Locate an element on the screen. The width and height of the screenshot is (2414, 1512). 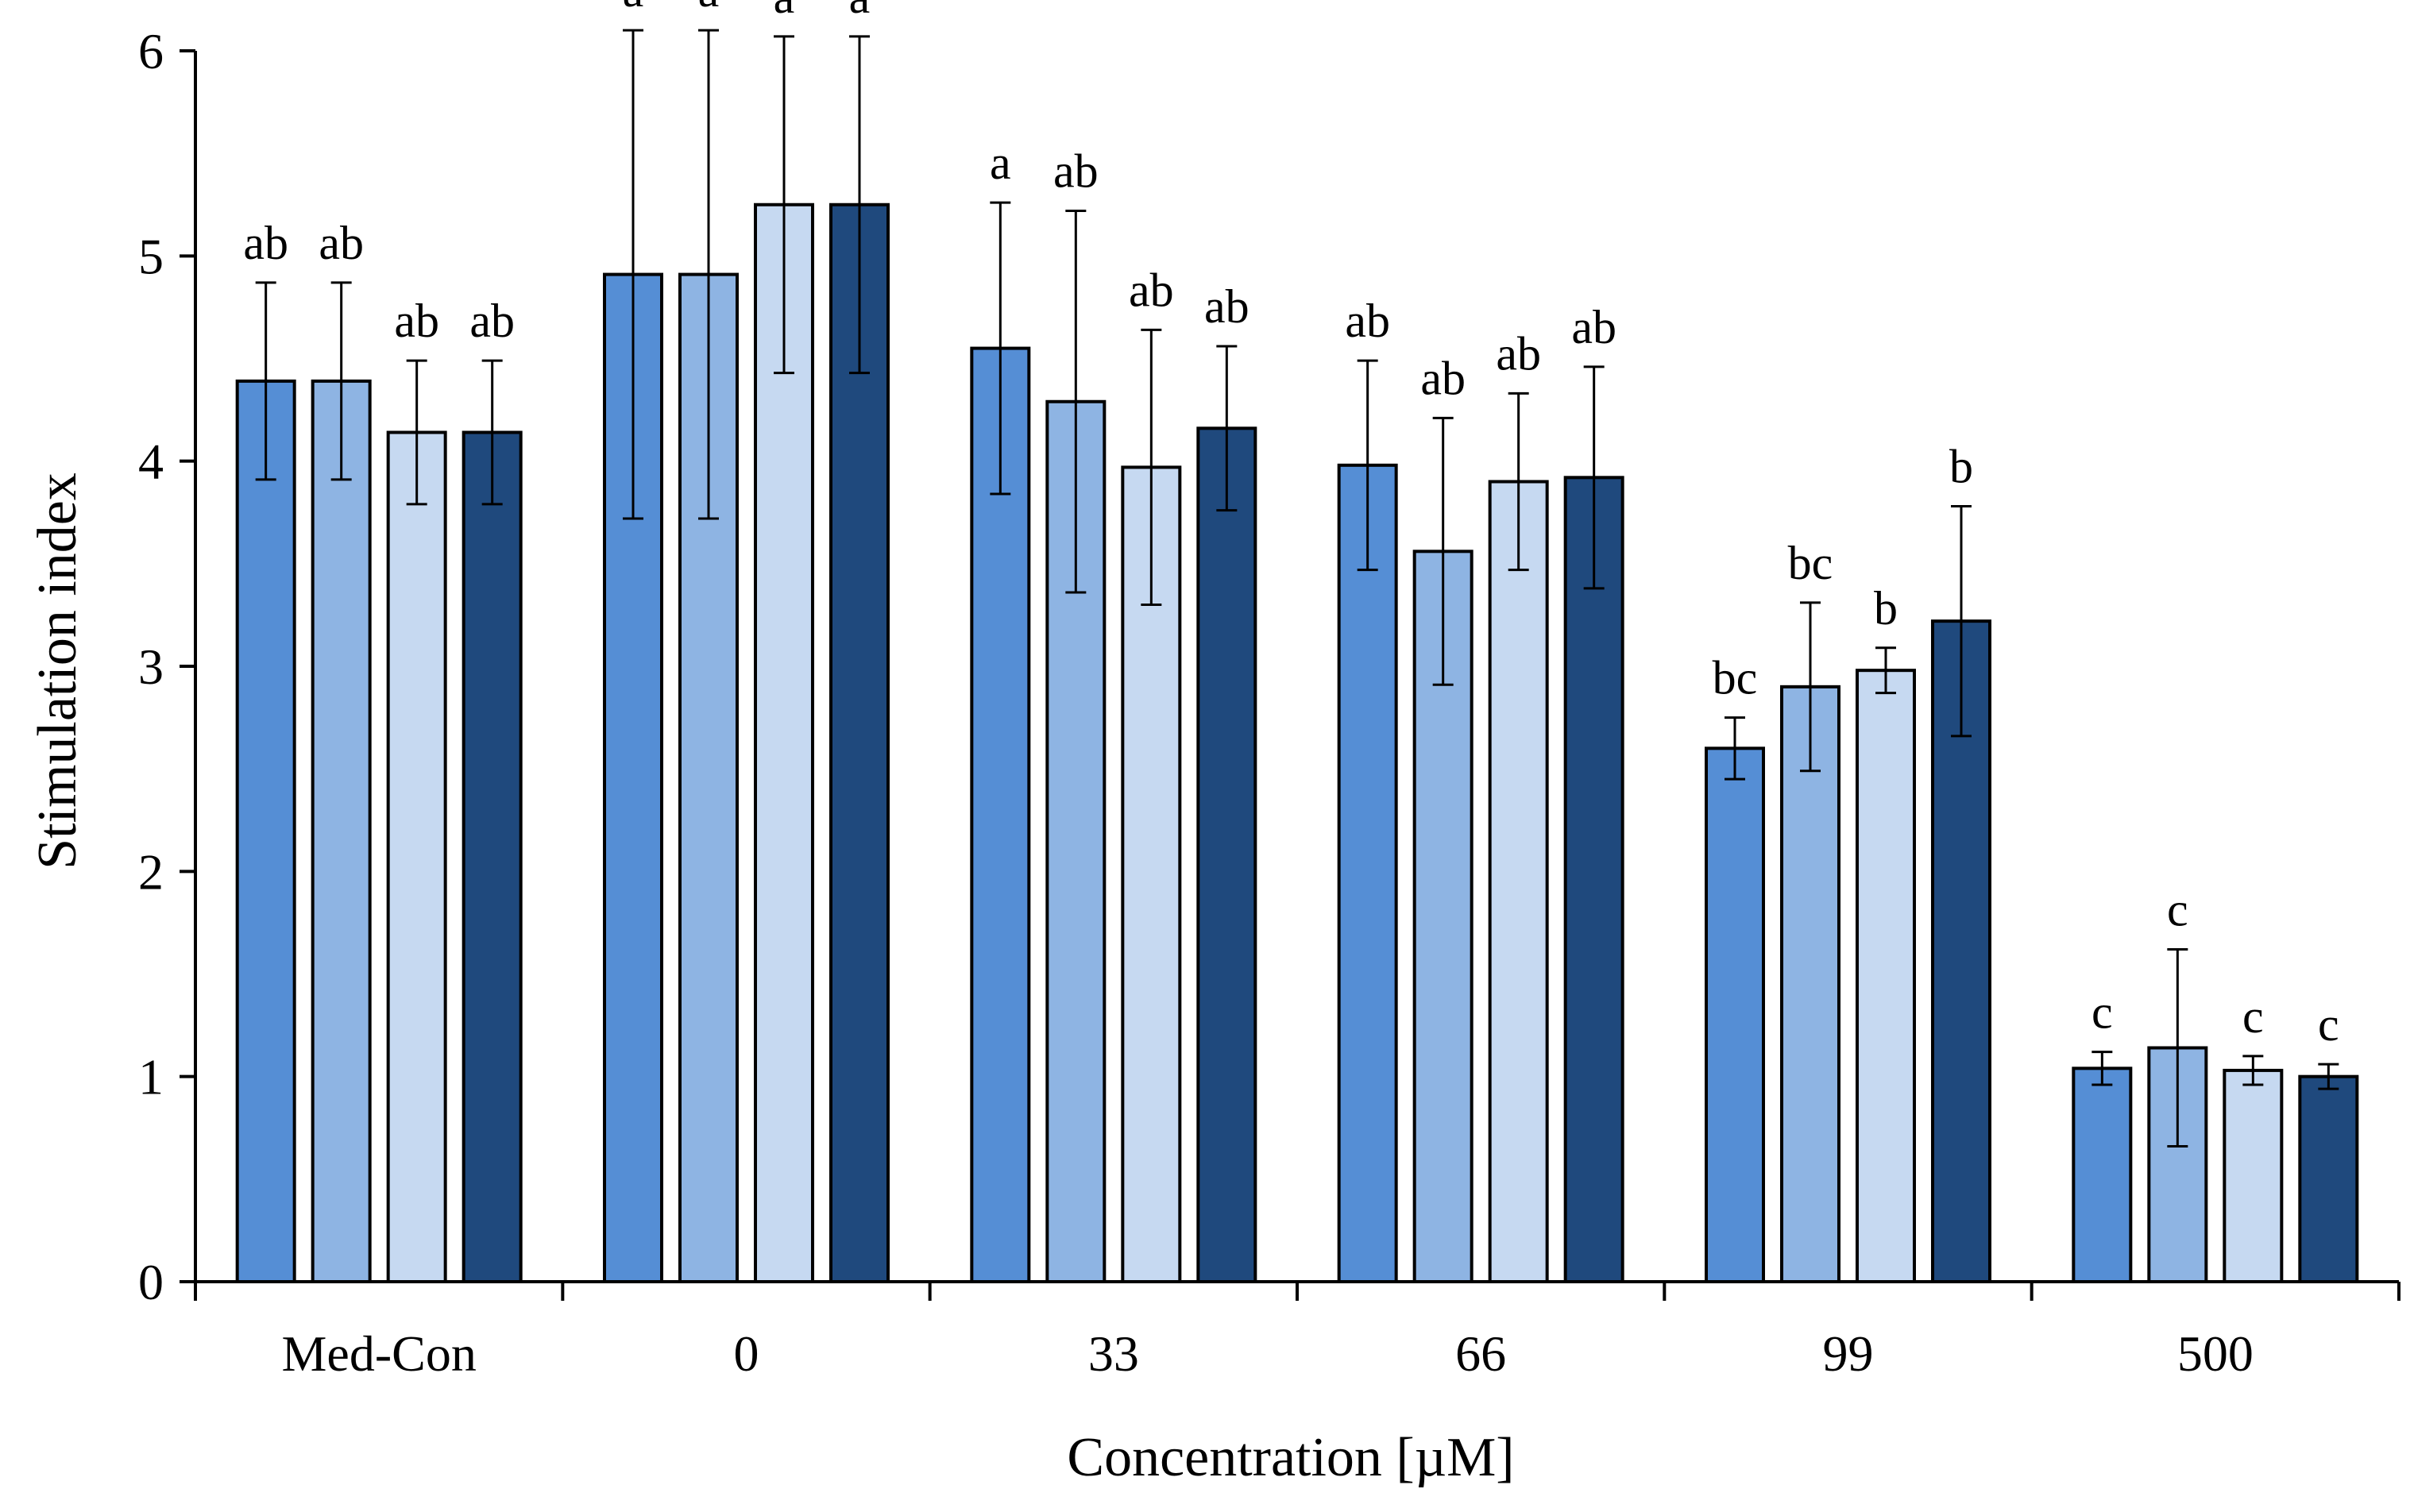
y-tick-label: 1 is located at coordinates (151, 1077).